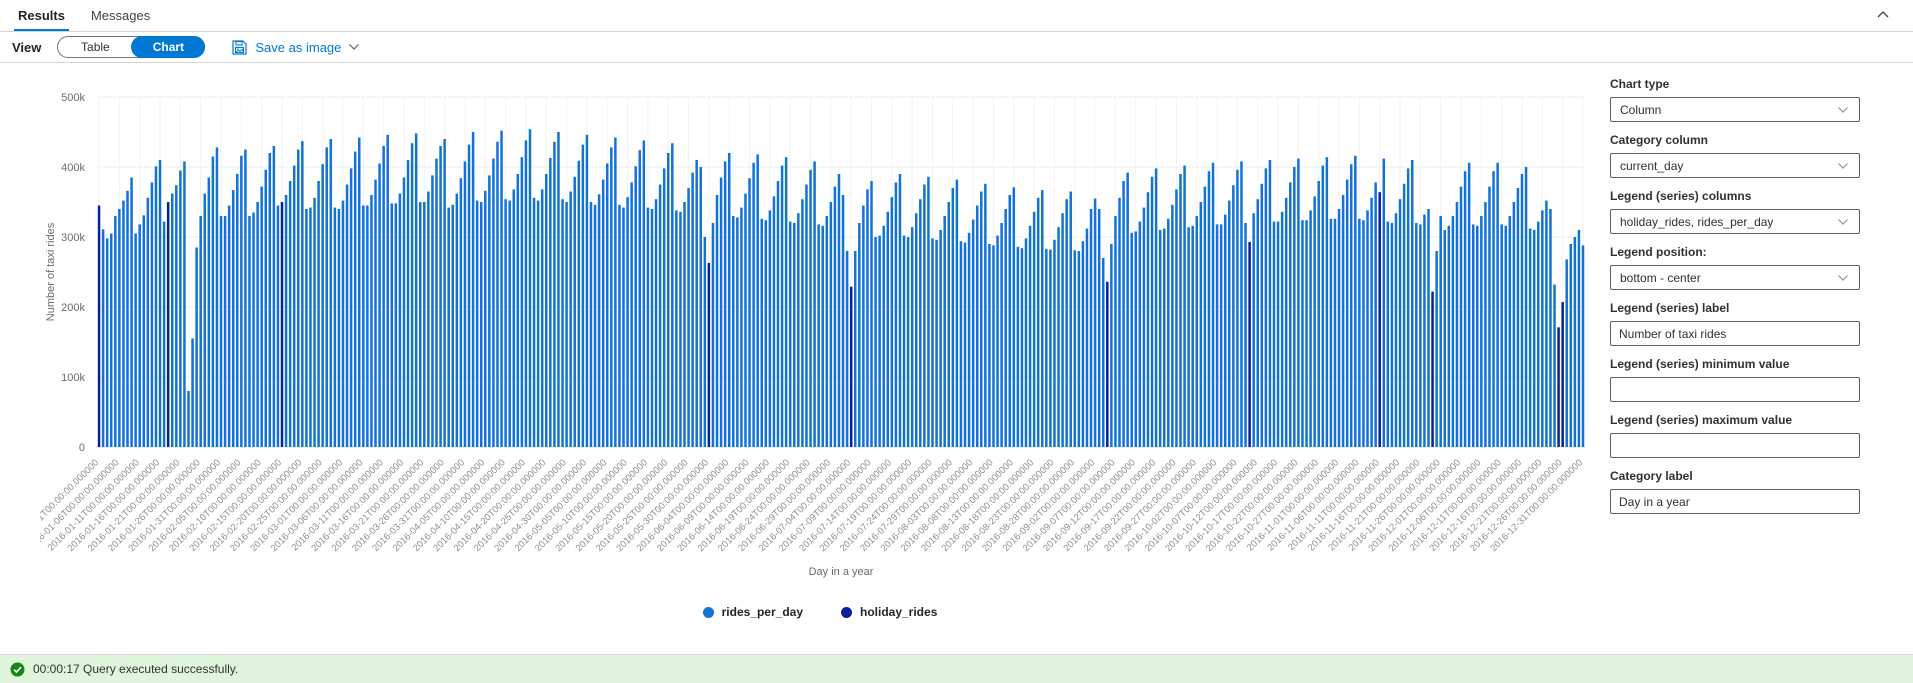 This screenshot has width=1913, height=683. Describe the element at coordinates (1735, 165) in the screenshot. I see `category-column-dropdown: current_day` at that location.